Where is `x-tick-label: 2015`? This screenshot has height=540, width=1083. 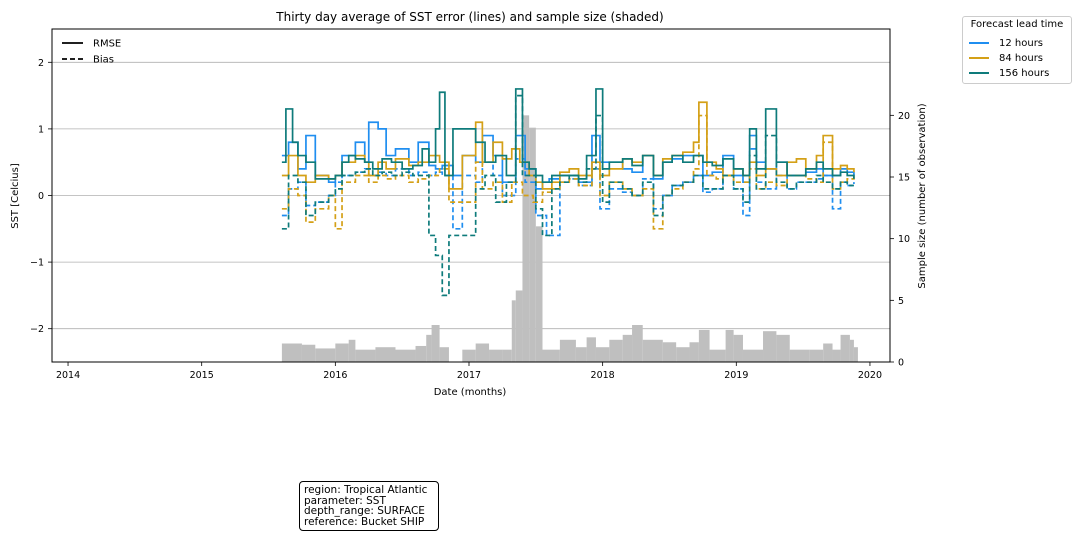 x-tick-label: 2015 is located at coordinates (202, 375).